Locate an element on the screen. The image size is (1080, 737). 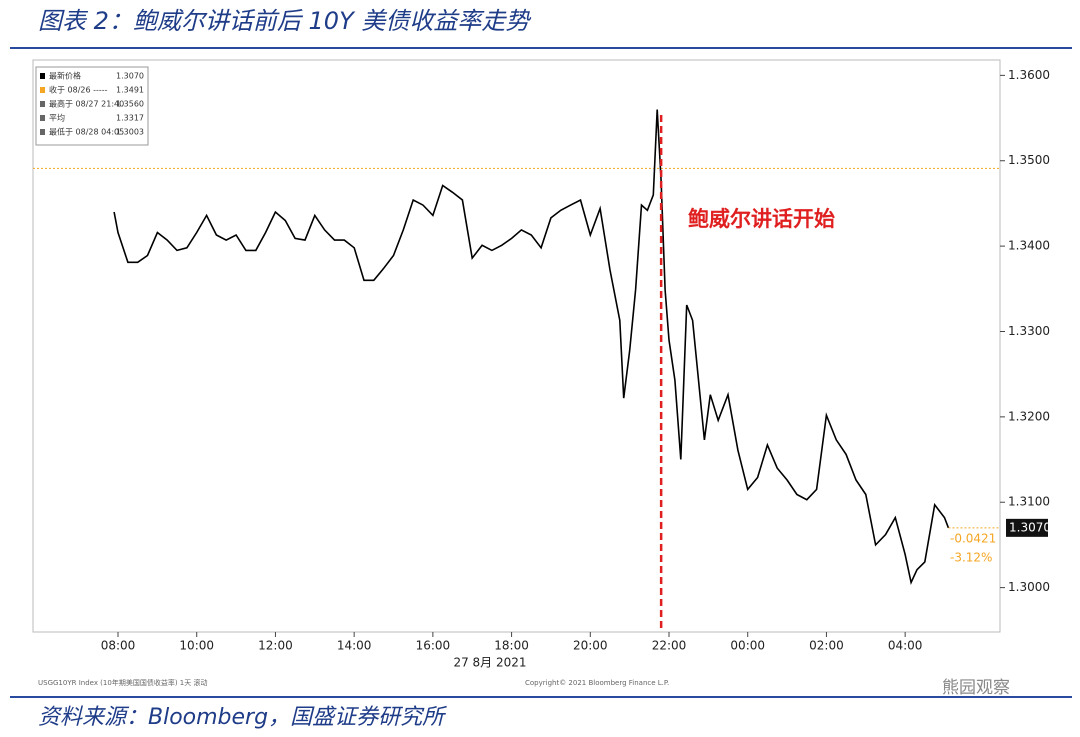
source: 资料来源：Bloomberg，国盛证券研究所 is located at coordinates (242, 717).